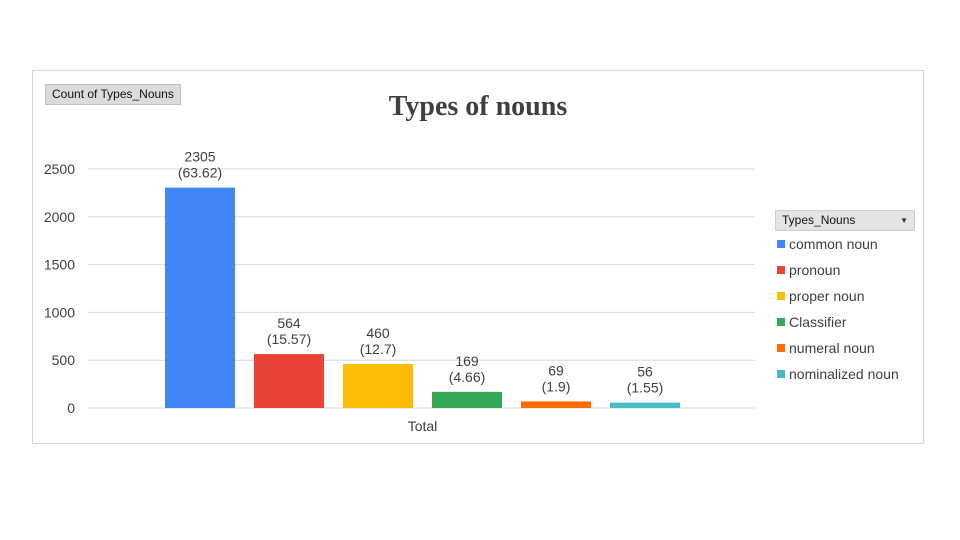  What do you see at coordinates (832, 348) in the screenshot?
I see `legend-label-numeral-noun: numeral noun` at bounding box center [832, 348].